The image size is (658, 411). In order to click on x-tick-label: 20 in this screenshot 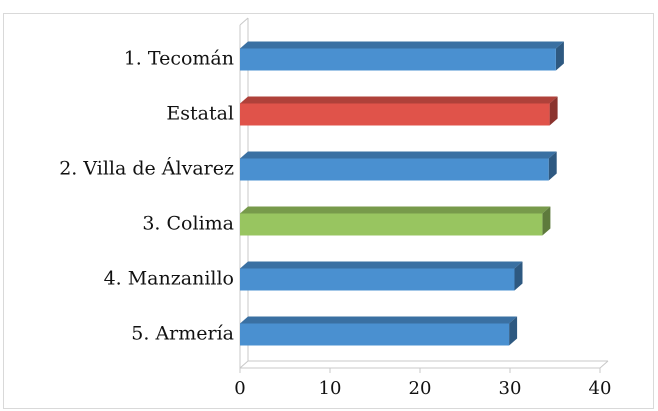, I will do `click(420, 388)`.